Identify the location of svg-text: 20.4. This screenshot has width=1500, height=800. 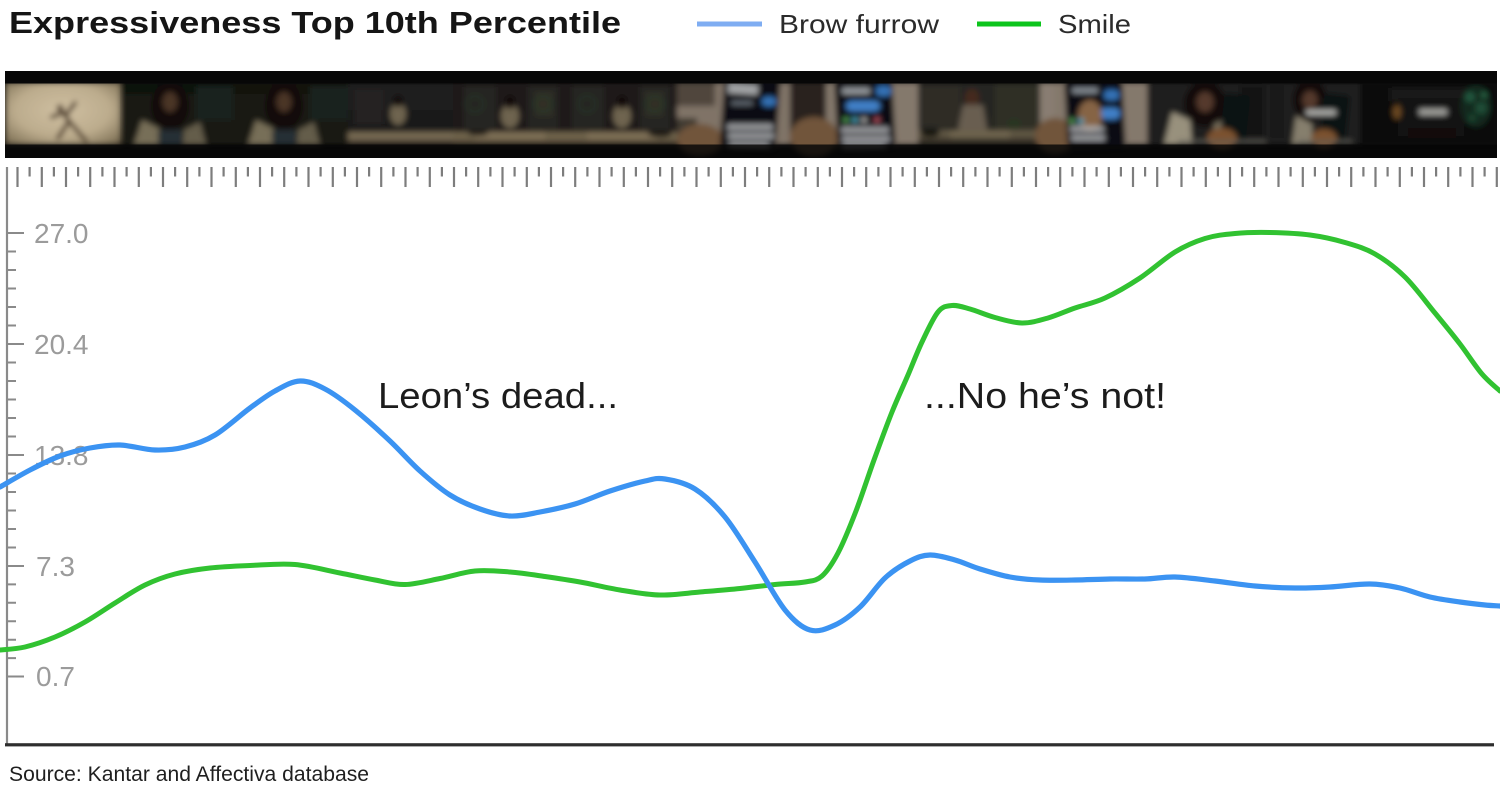
(61, 344).